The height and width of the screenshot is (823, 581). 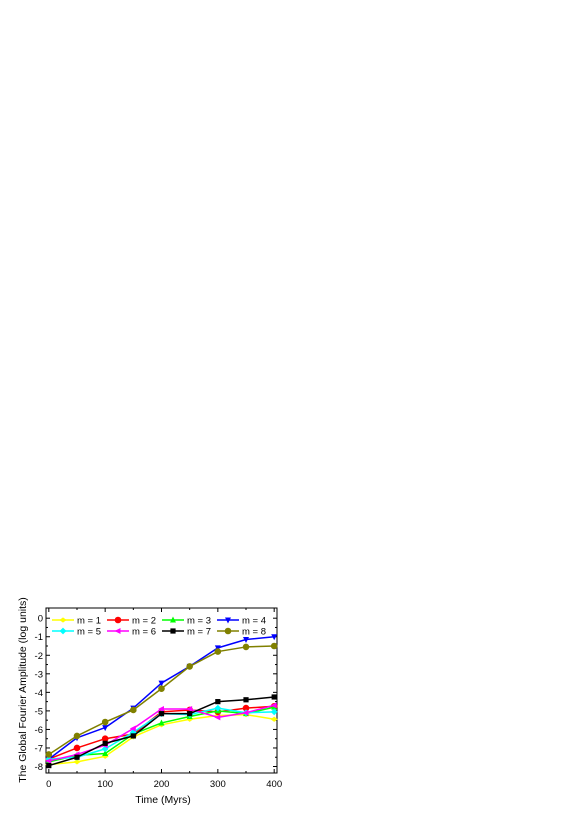 What do you see at coordinates (39, 637) in the screenshot?
I see `y-tick-label: -1` at bounding box center [39, 637].